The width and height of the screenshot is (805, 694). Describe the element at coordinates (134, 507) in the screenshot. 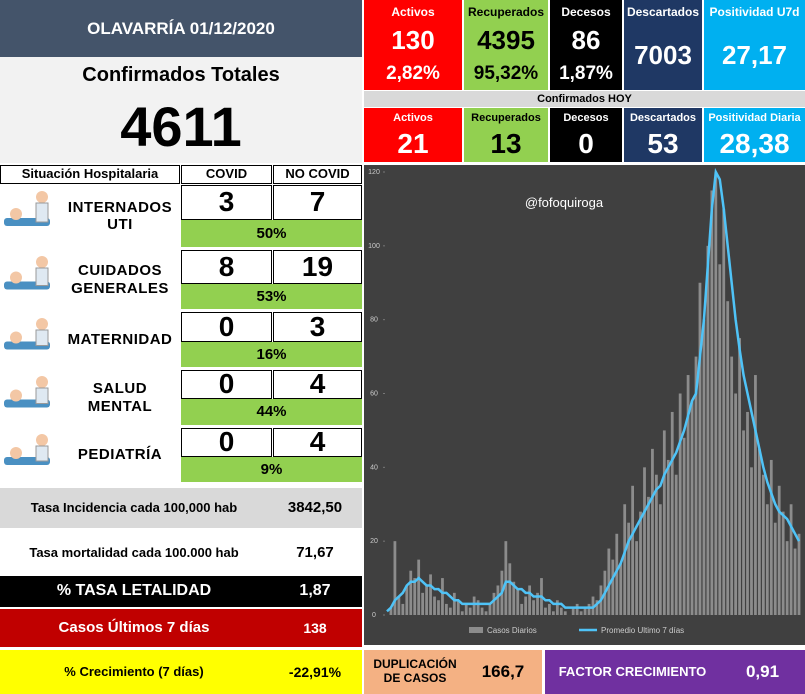

I see `stat-label: Tasa Incidencia cada 100,000 hab` at that location.